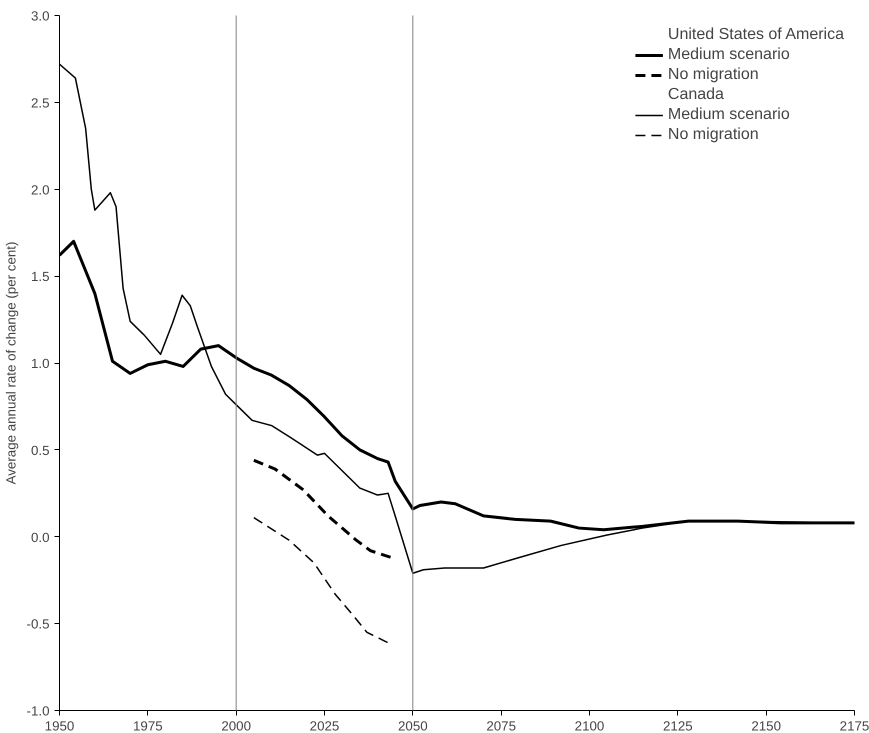 The image size is (869, 733). I want to click on x-tick-label: 2000, so click(236, 725).